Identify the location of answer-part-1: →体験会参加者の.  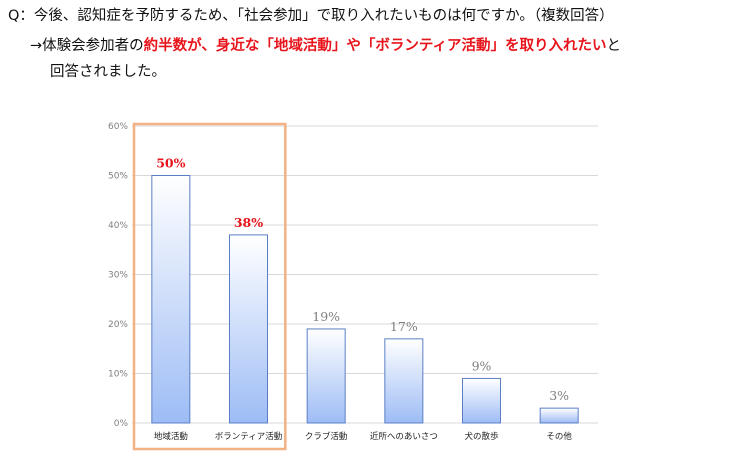
(87, 46).